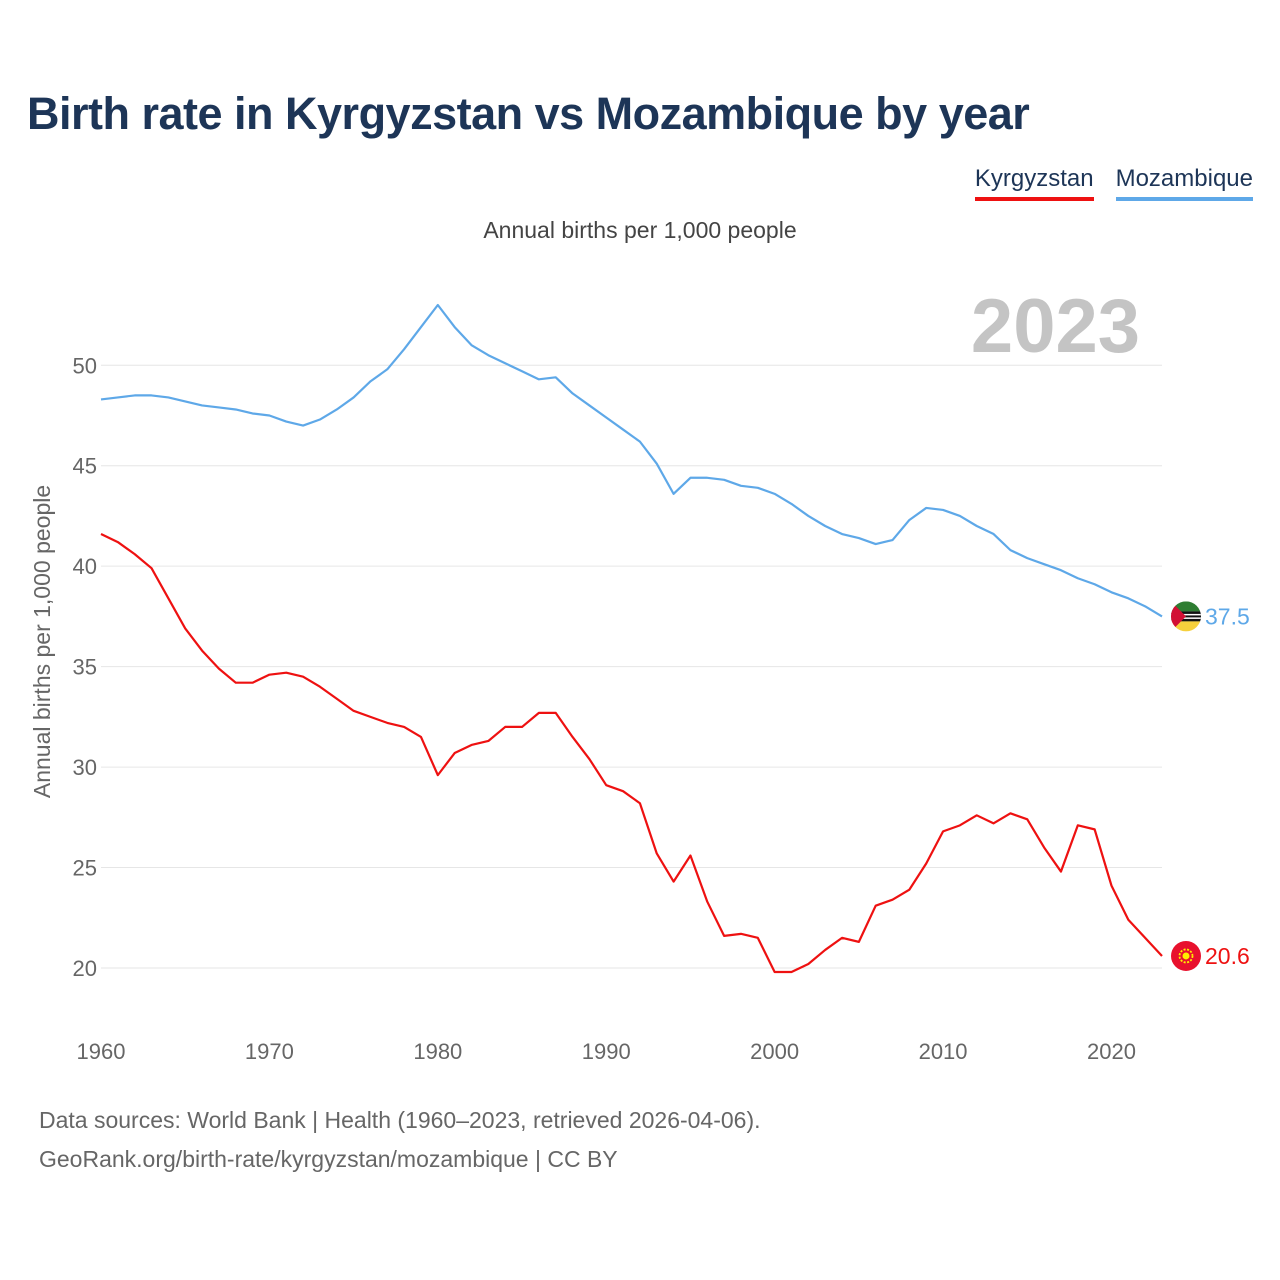 The height and width of the screenshot is (1280, 1280). What do you see at coordinates (1227, 956) in the screenshot?
I see `end-value-label-kyrgyzstan: 20.6` at bounding box center [1227, 956].